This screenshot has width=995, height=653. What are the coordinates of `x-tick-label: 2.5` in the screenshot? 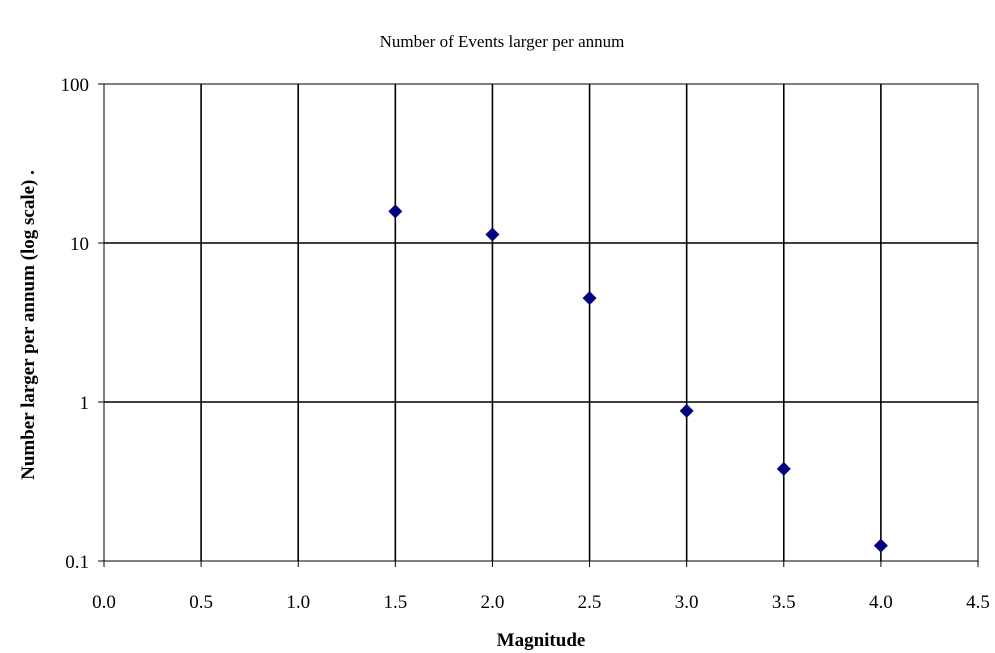 It's located at (590, 602).